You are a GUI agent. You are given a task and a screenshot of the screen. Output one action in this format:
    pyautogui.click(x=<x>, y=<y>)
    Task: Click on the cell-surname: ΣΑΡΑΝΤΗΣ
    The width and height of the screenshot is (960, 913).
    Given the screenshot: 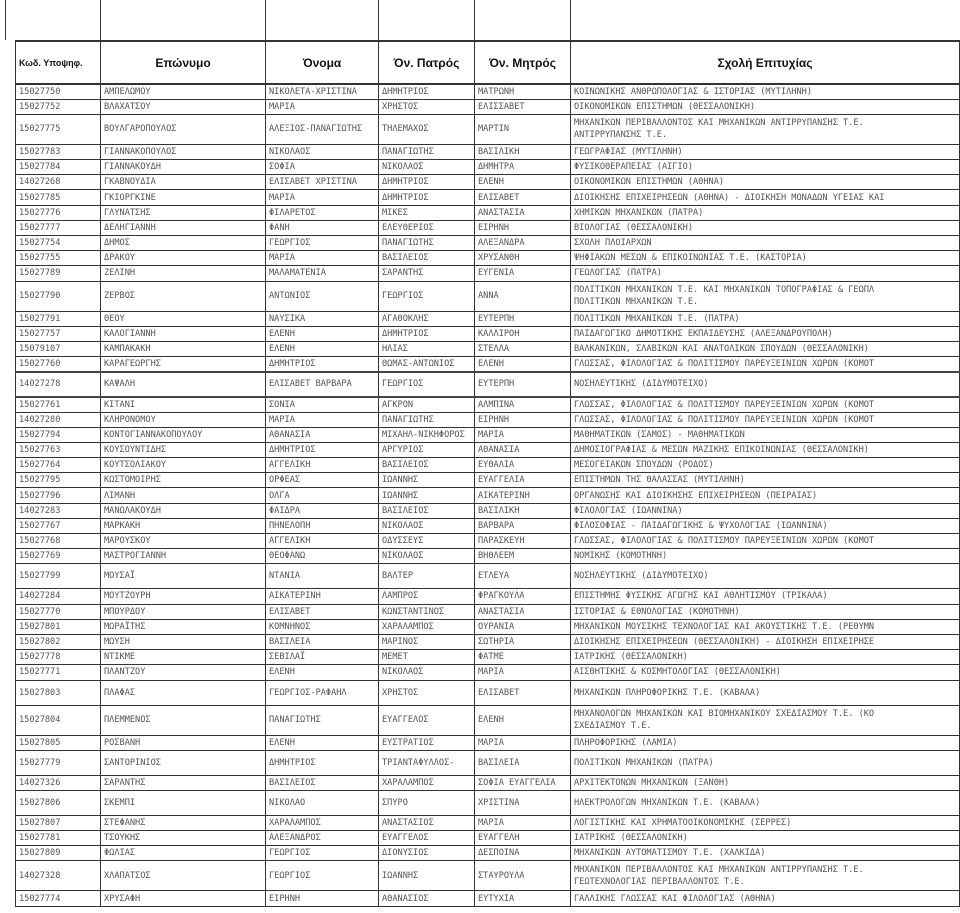 What is the action you would take?
    pyautogui.click(x=183, y=782)
    